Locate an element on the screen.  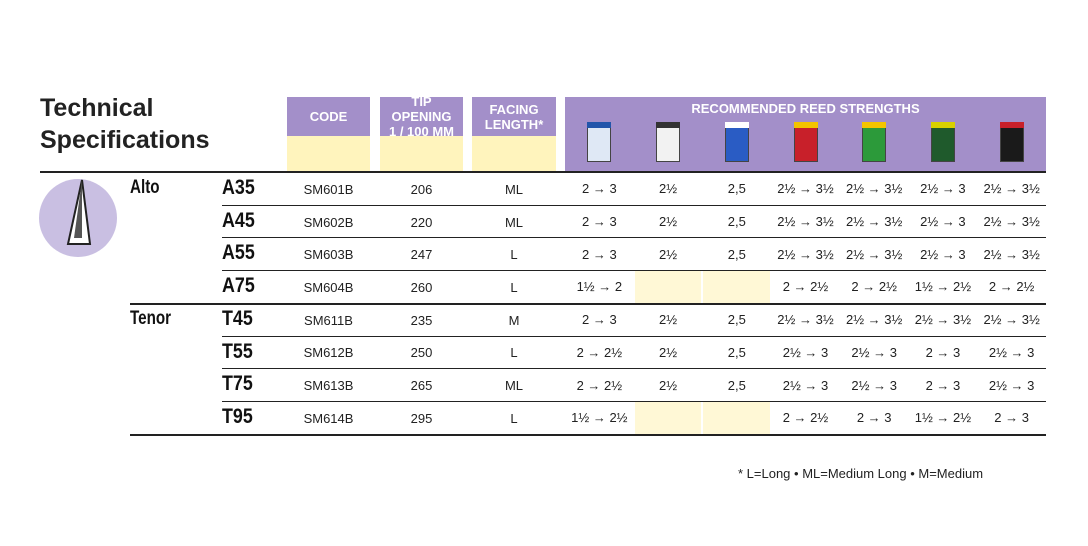
group-label: Alto is located at coordinates (145, 187).